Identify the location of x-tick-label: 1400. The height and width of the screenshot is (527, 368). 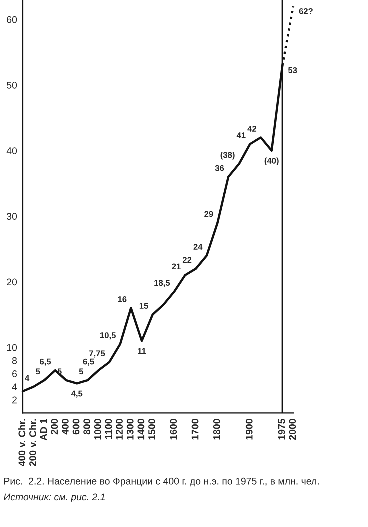
(141, 429).